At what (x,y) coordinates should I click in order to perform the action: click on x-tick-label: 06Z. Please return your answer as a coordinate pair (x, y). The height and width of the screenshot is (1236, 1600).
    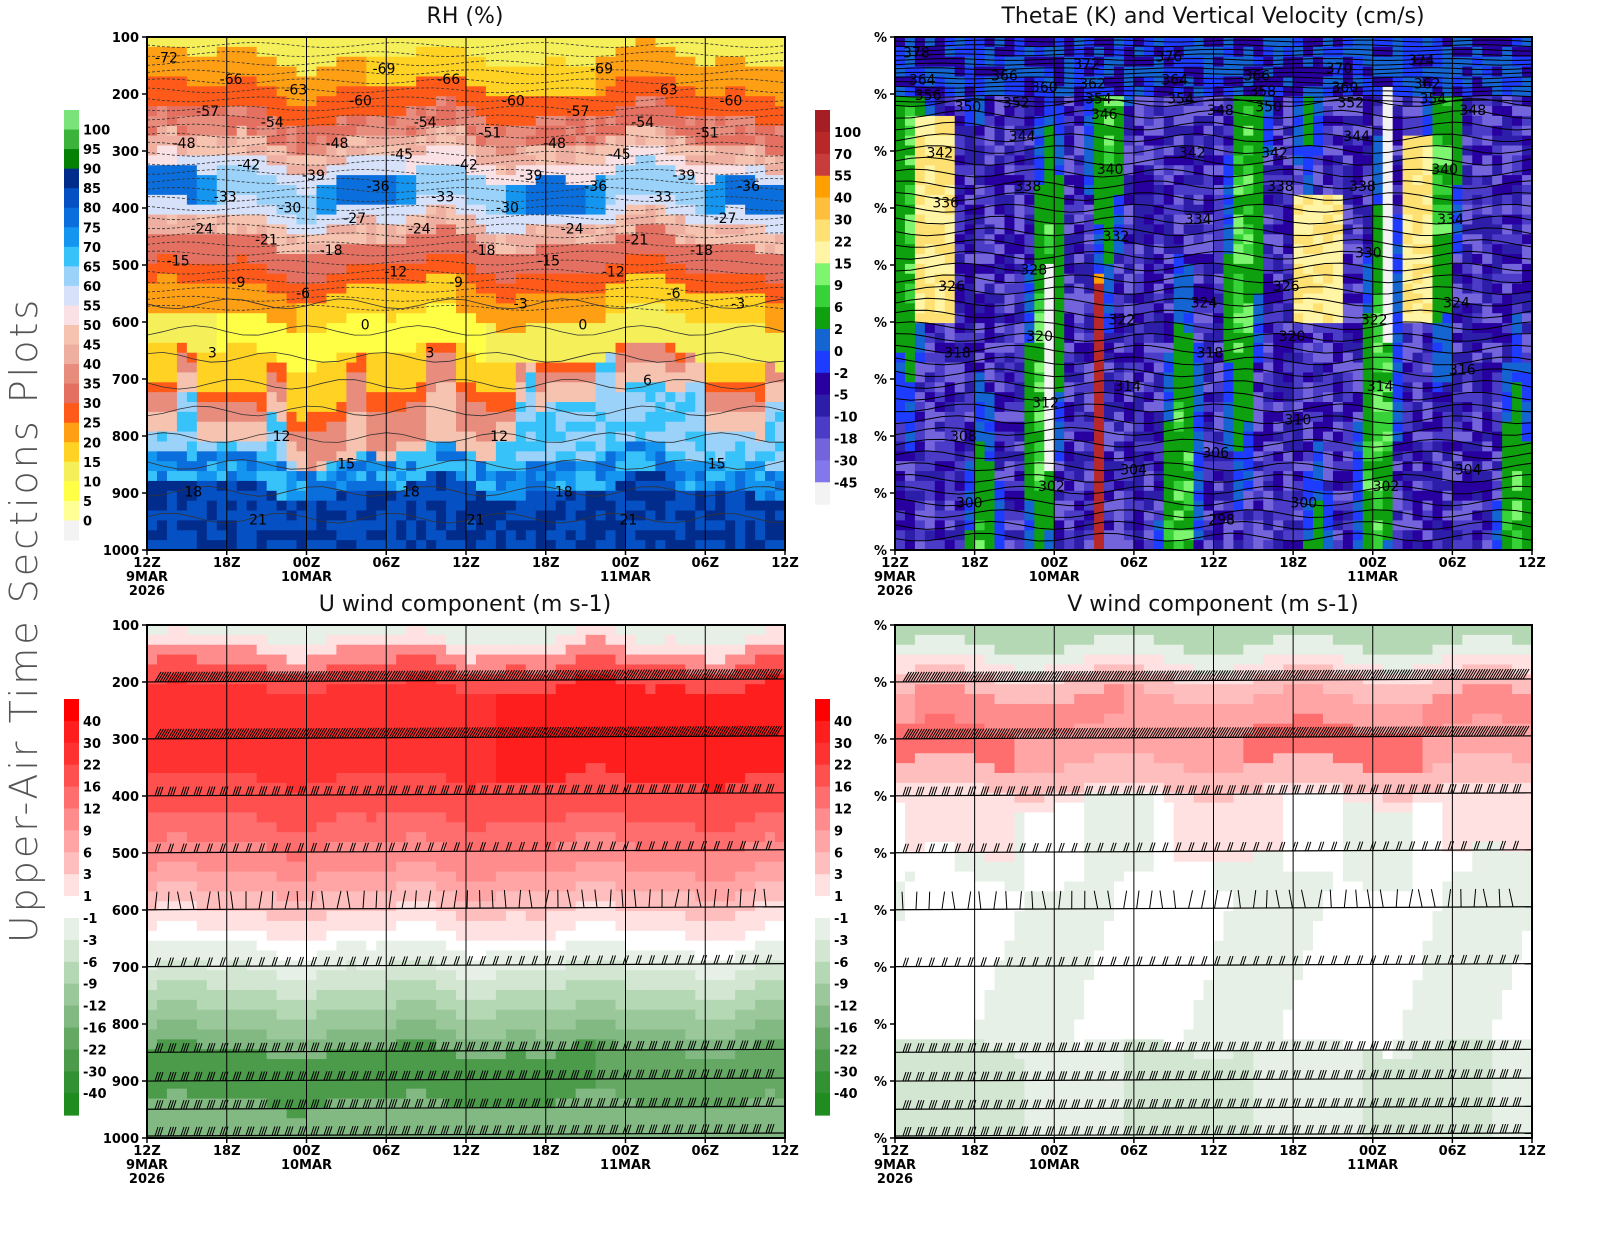
    Looking at the image, I should click on (705, 563).